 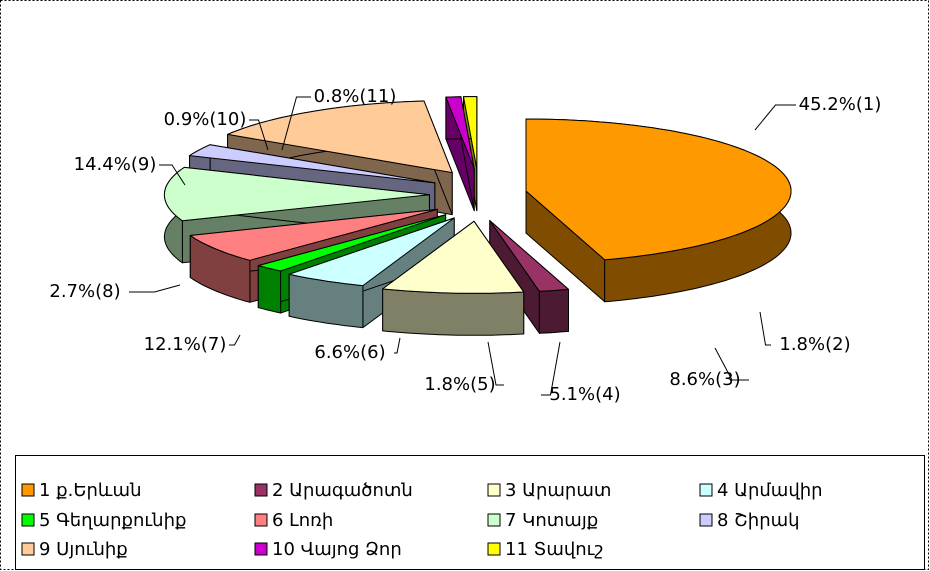 What do you see at coordinates (704, 379) in the screenshot?
I see `data-label: 8.6%(3)` at bounding box center [704, 379].